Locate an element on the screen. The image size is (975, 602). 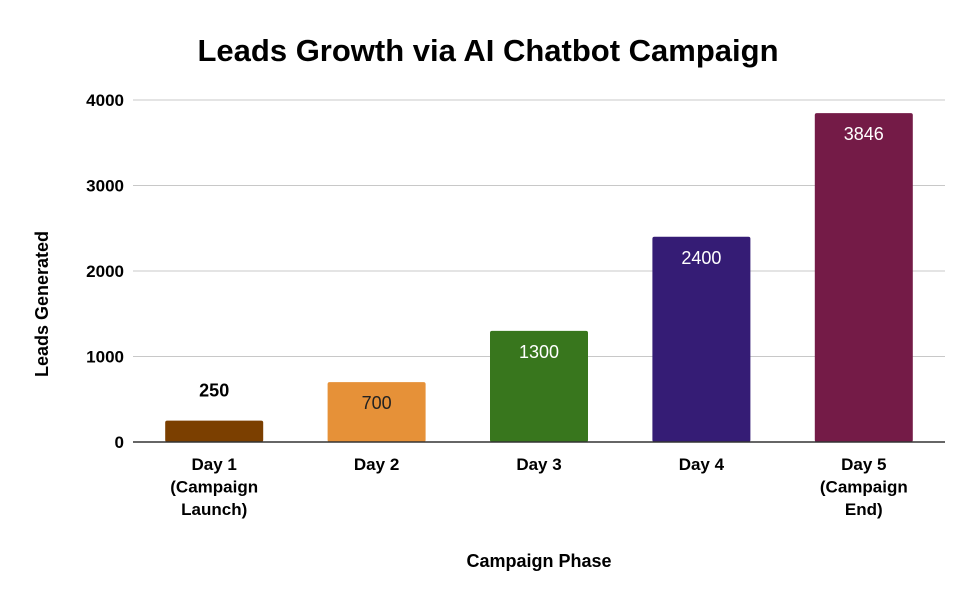
x-tick-label: Day 3 is located at coordinates (538, 464).